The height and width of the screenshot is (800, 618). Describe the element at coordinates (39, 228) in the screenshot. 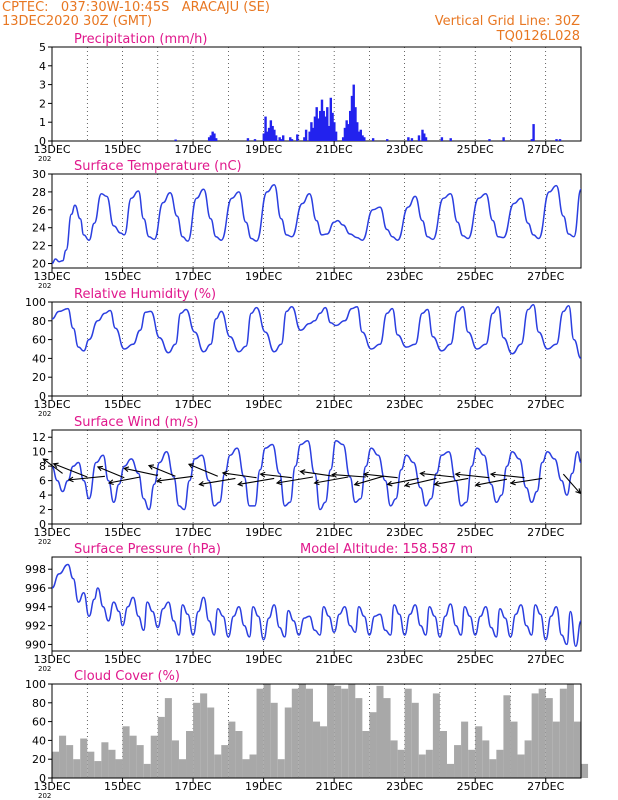

I see `y-tick-label: 24` at that location.